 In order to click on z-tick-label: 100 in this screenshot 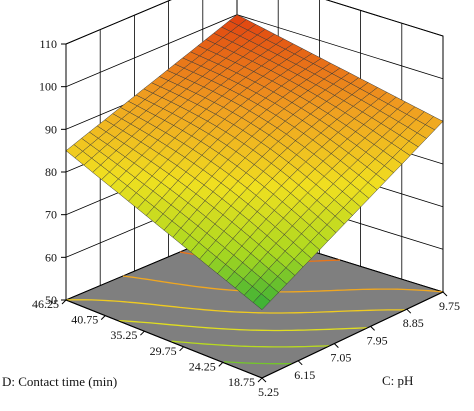, I will do `click(48, 87)`.